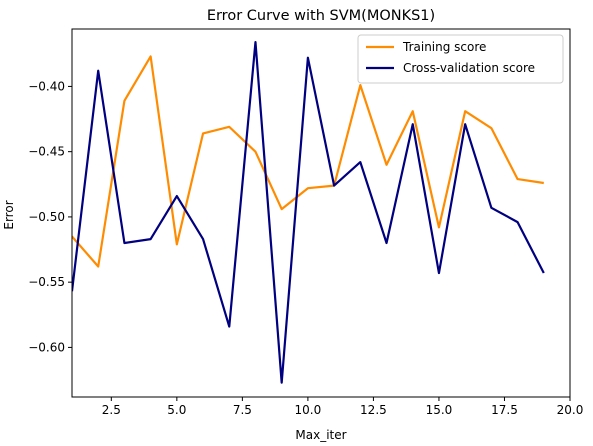 This screenshot has width=593, height=446. What do you see at coordinates (46, 282) in the screenshot?
I see `y-tick-label: −0.55` at bounding box center [46, 282].